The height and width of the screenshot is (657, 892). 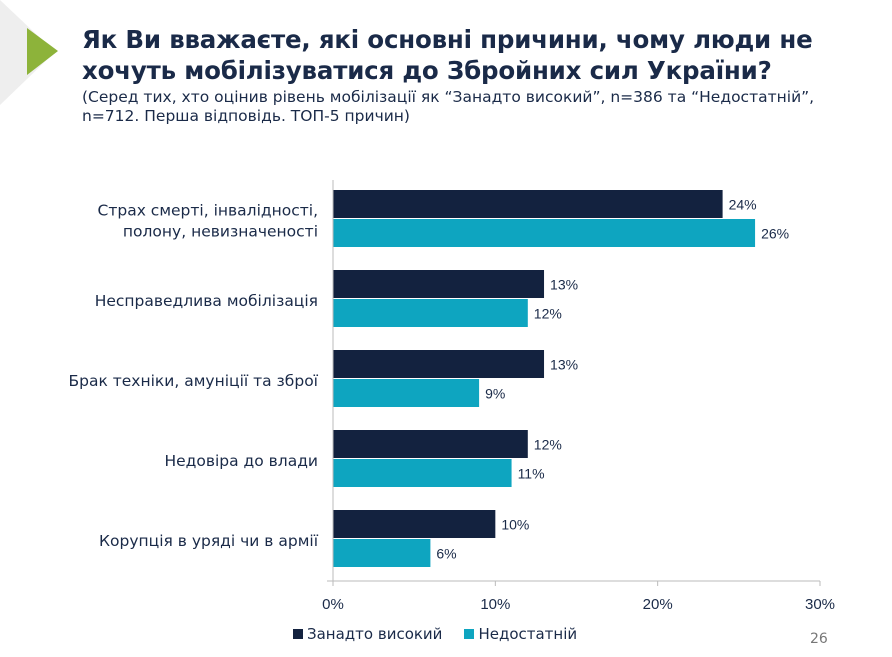 What do you see at coordinates (220, 232) in the screenshot?
I see `category-label: полону, невизначеності` at bounding box center [220, 232].